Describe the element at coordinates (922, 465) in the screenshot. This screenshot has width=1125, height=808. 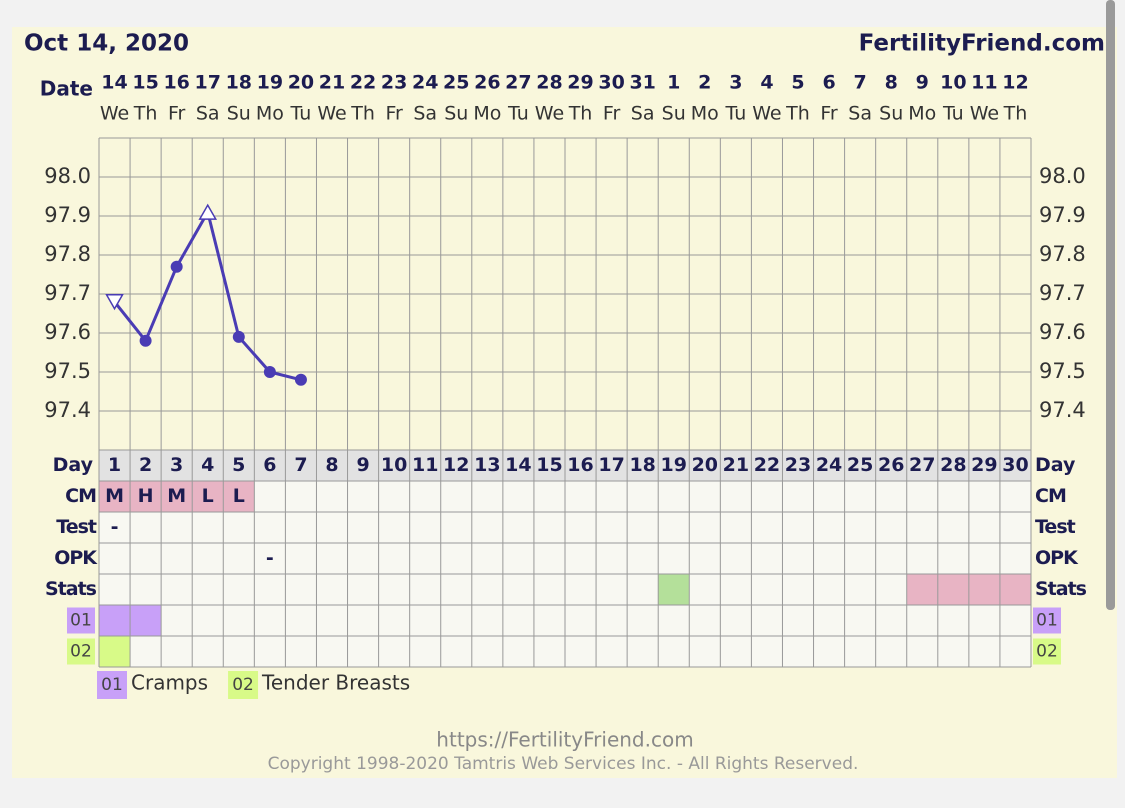
I see `day-number: 27` at that location.